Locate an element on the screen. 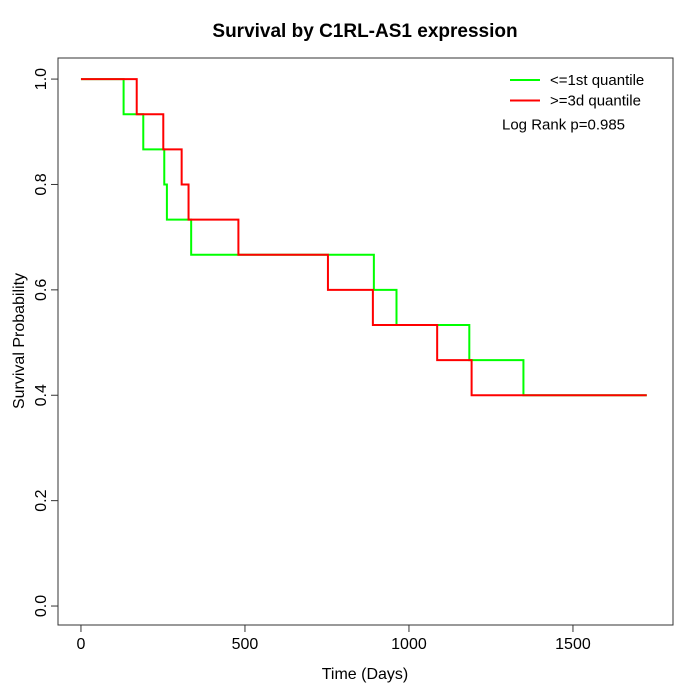  x-tick-label: 1500 is located at coordinates (573, 644).